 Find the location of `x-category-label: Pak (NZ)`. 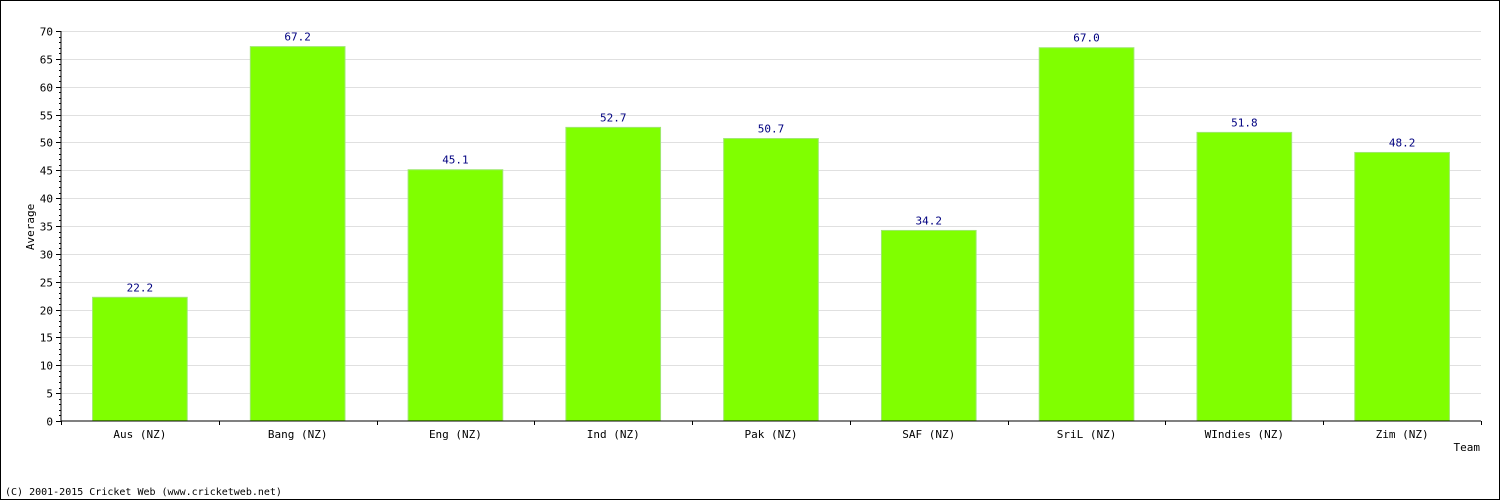

x-category-label: Pak (NZ) is located at coordinates (771, 434).